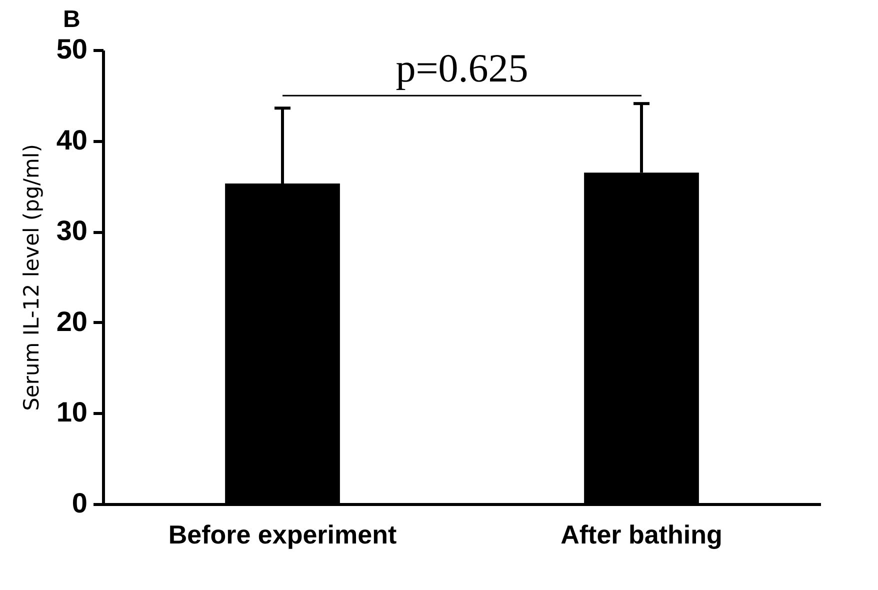 The height and width of the screenshot is (590, 878). I want to click on y-tick-label: 20, so click(72, 321).